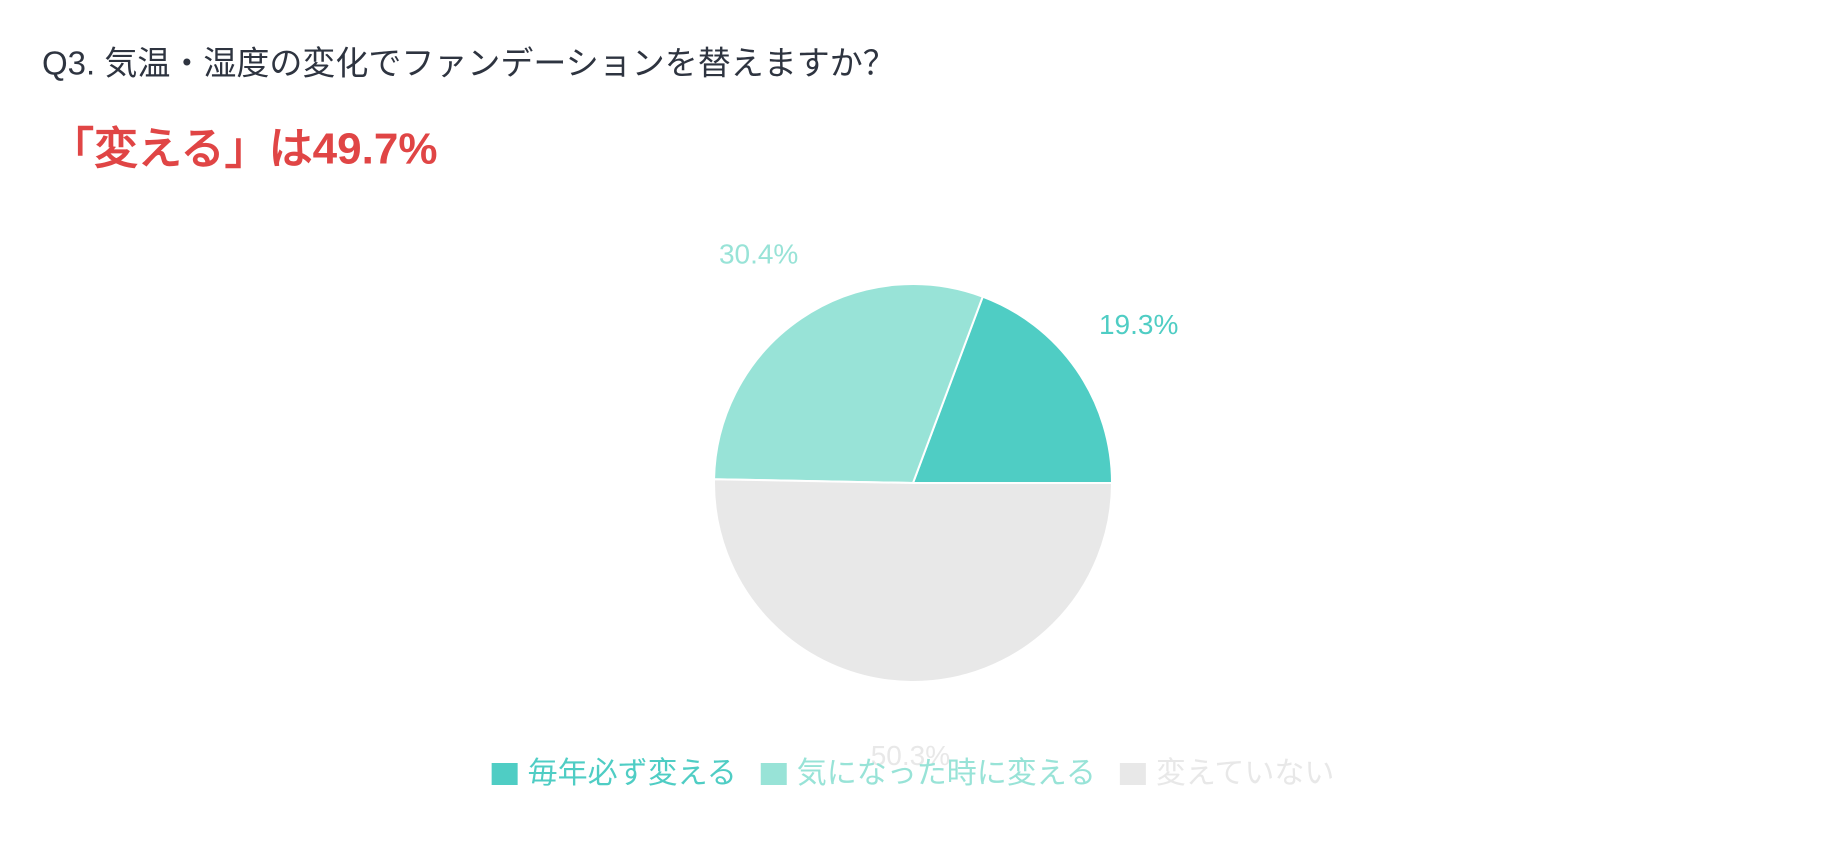 The height and width of the screenshot is (854, 1828). What do you see at coordinates (1138, 324) in the screenshot?
I see `data-label: 19.3%` at bounding box center [1138, 324].